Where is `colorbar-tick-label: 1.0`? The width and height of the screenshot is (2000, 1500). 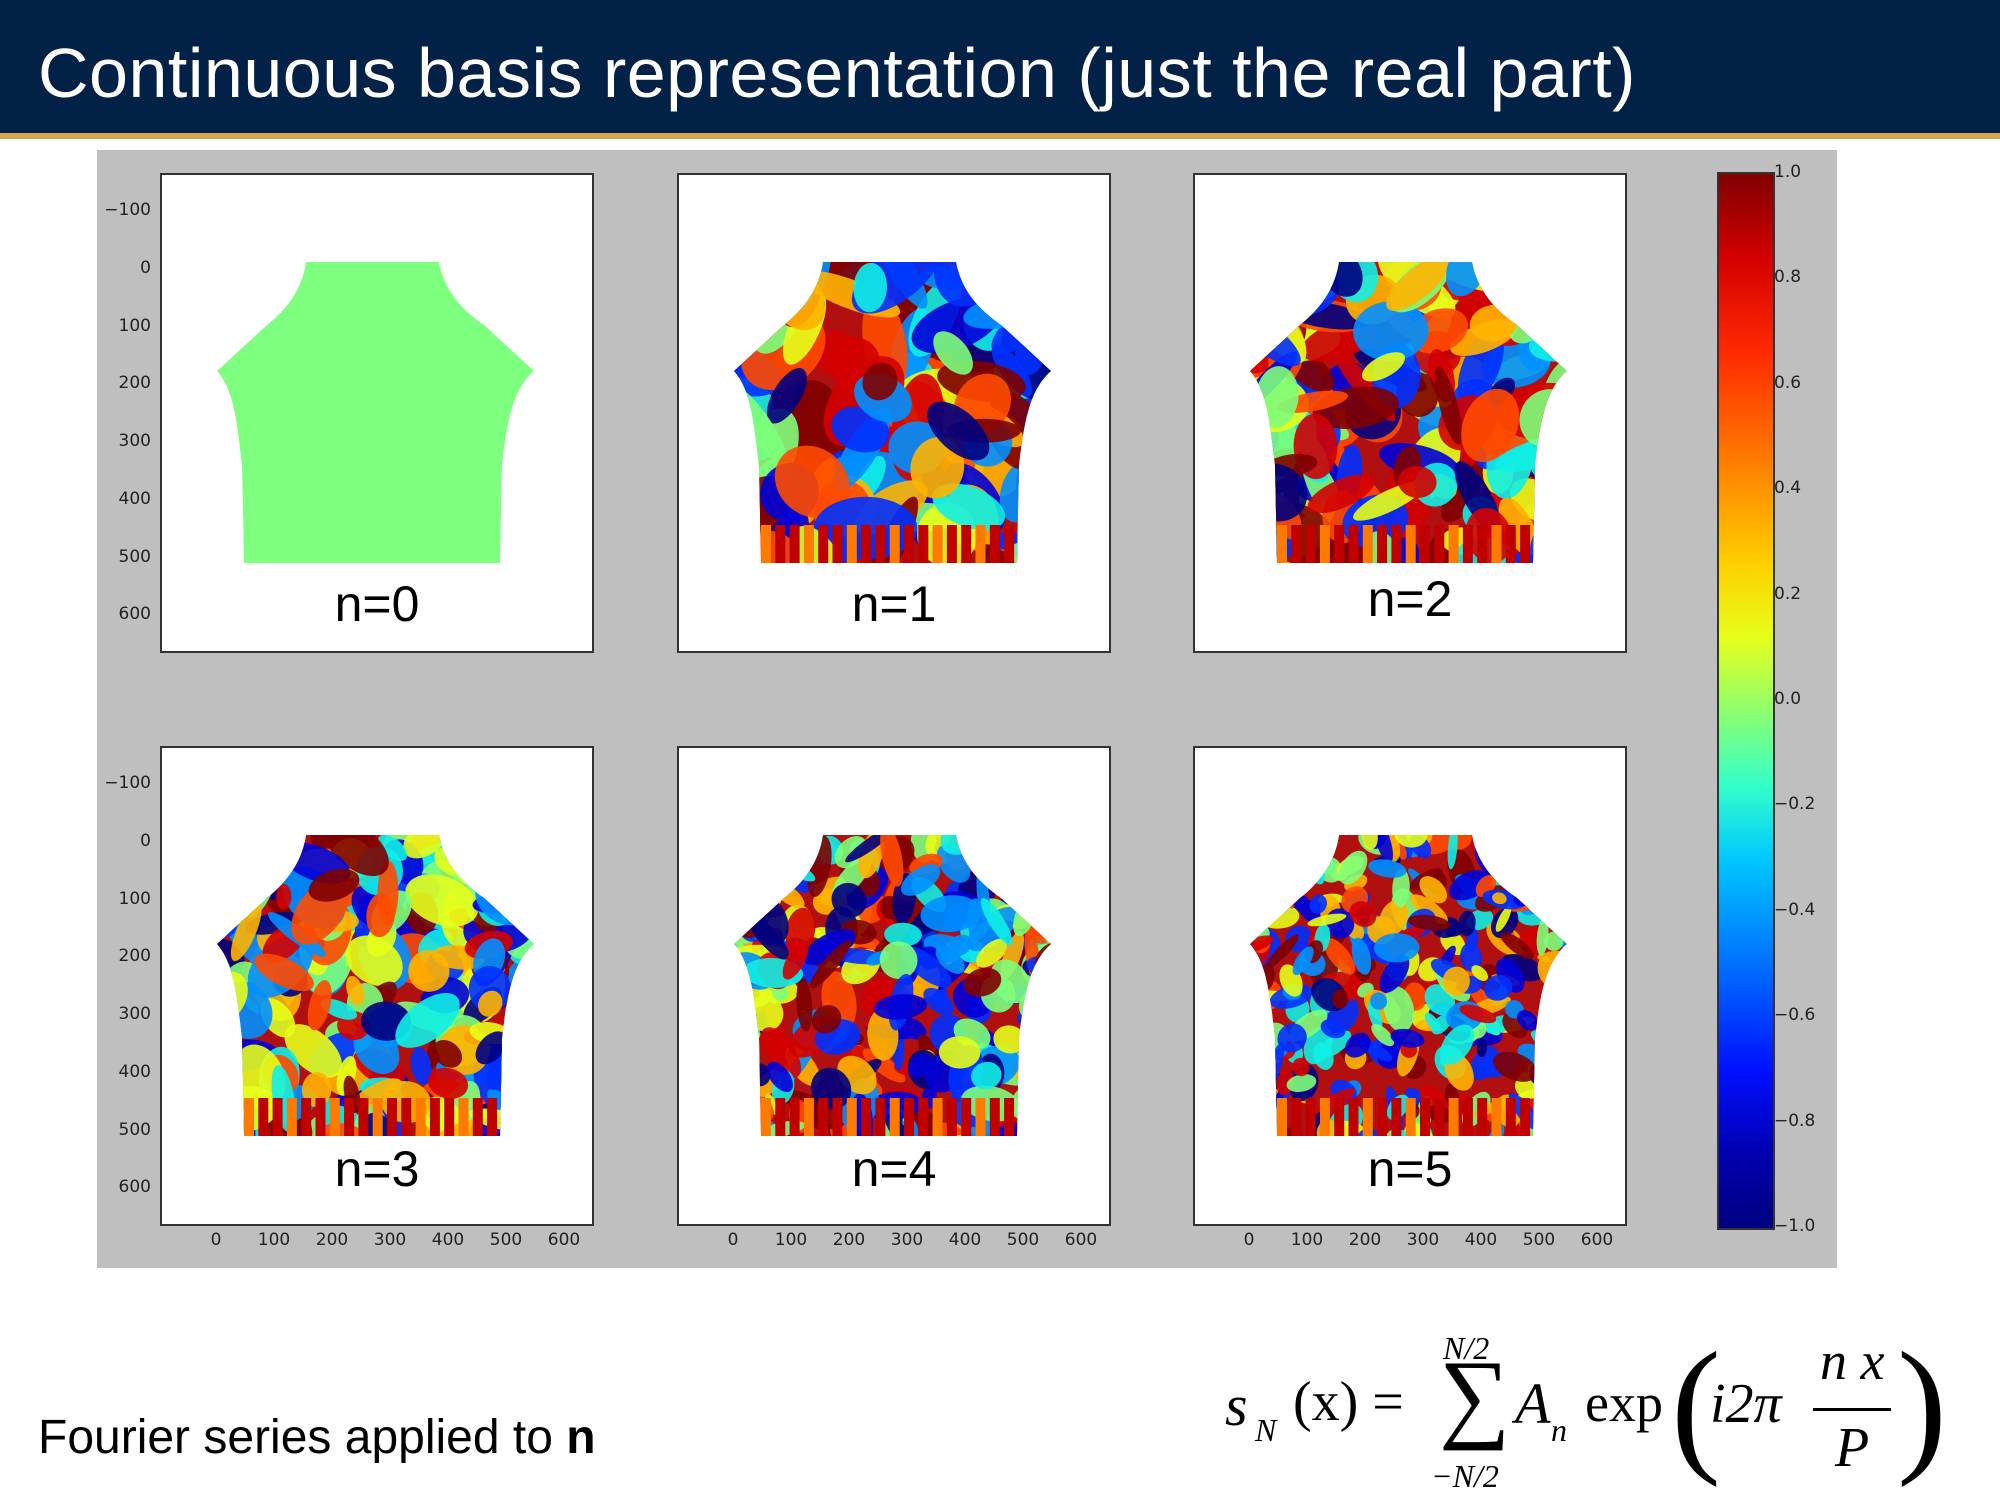
colorbar-tick-label: 1.0 is located at coordinates (1788, 172).